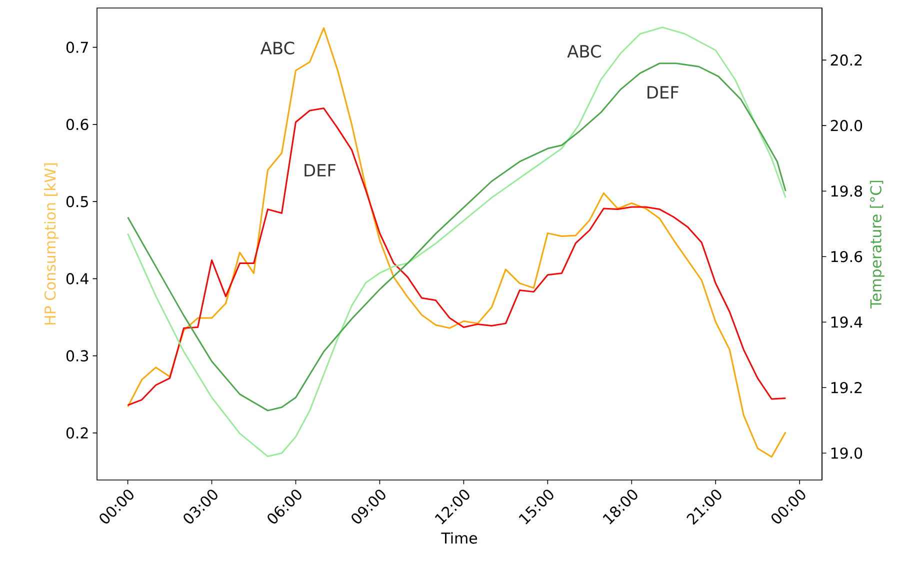 Image resolution: width=914 pixels, height=585 pixels. I want to click on y2-axis-title: Temperature [°C], so click(877, 244).